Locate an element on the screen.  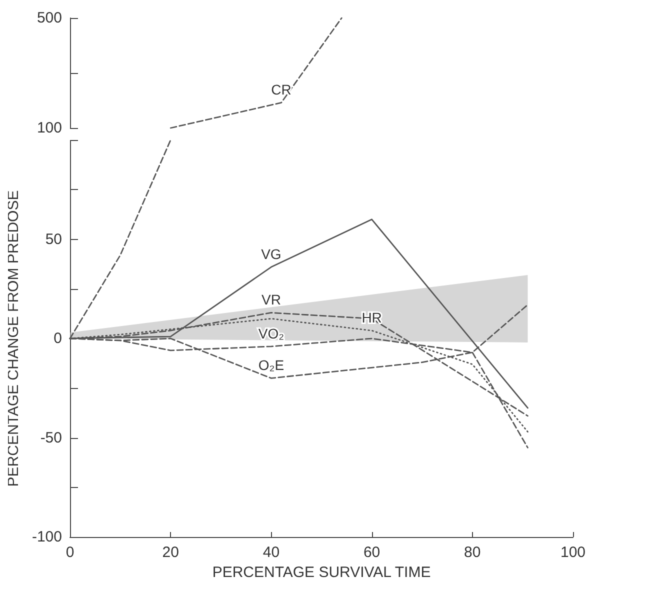
y-tick-label: 50 is located at coordinates (53, 239).